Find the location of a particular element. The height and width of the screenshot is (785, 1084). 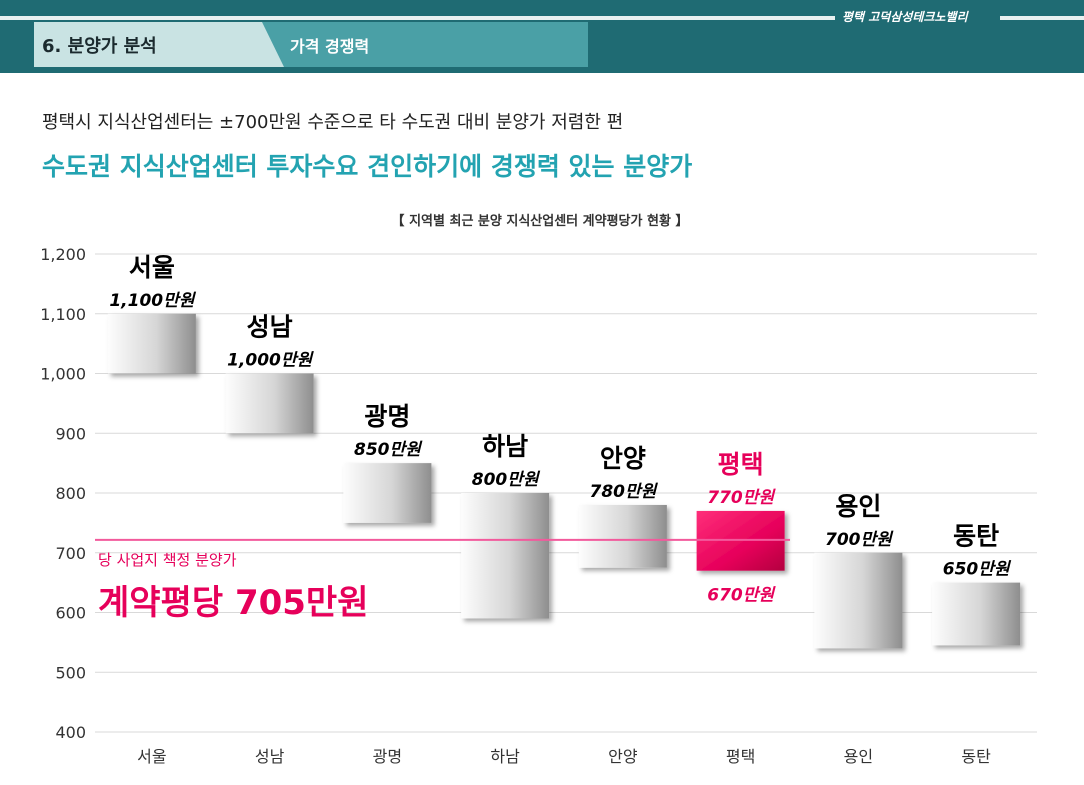

bar-value-label: 850만원 is located at coordinates (388, 450).